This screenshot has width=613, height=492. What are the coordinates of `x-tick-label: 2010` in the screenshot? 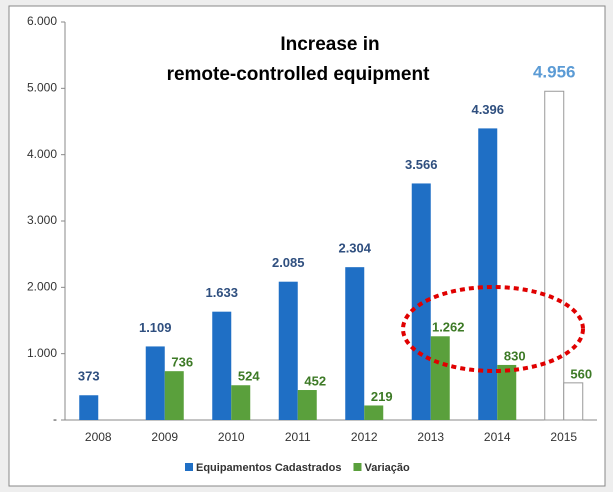 It's located at (231, 437).